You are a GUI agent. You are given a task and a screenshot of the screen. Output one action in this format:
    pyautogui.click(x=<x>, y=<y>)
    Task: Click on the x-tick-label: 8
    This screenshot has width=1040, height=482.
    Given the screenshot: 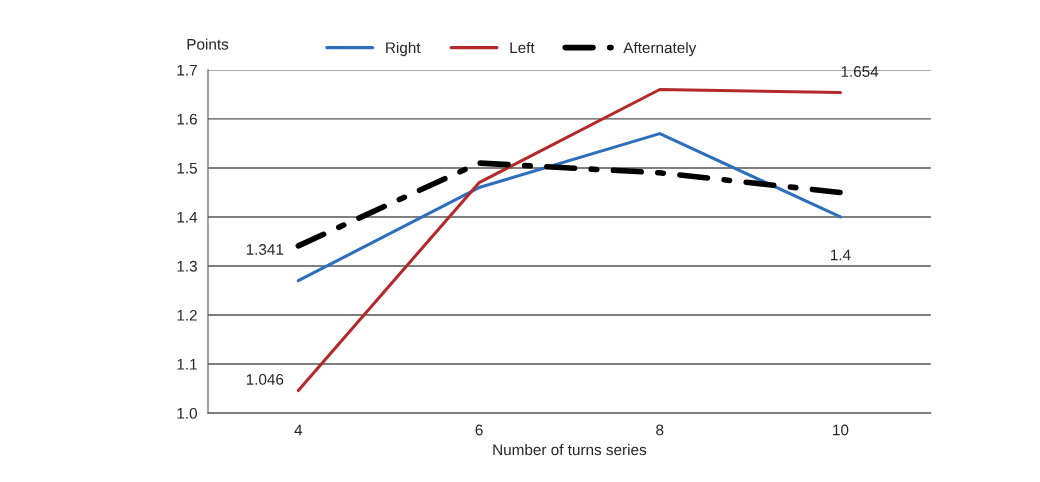 What is the action you would take?
    pyautogui.click(x=660, y=430)
    